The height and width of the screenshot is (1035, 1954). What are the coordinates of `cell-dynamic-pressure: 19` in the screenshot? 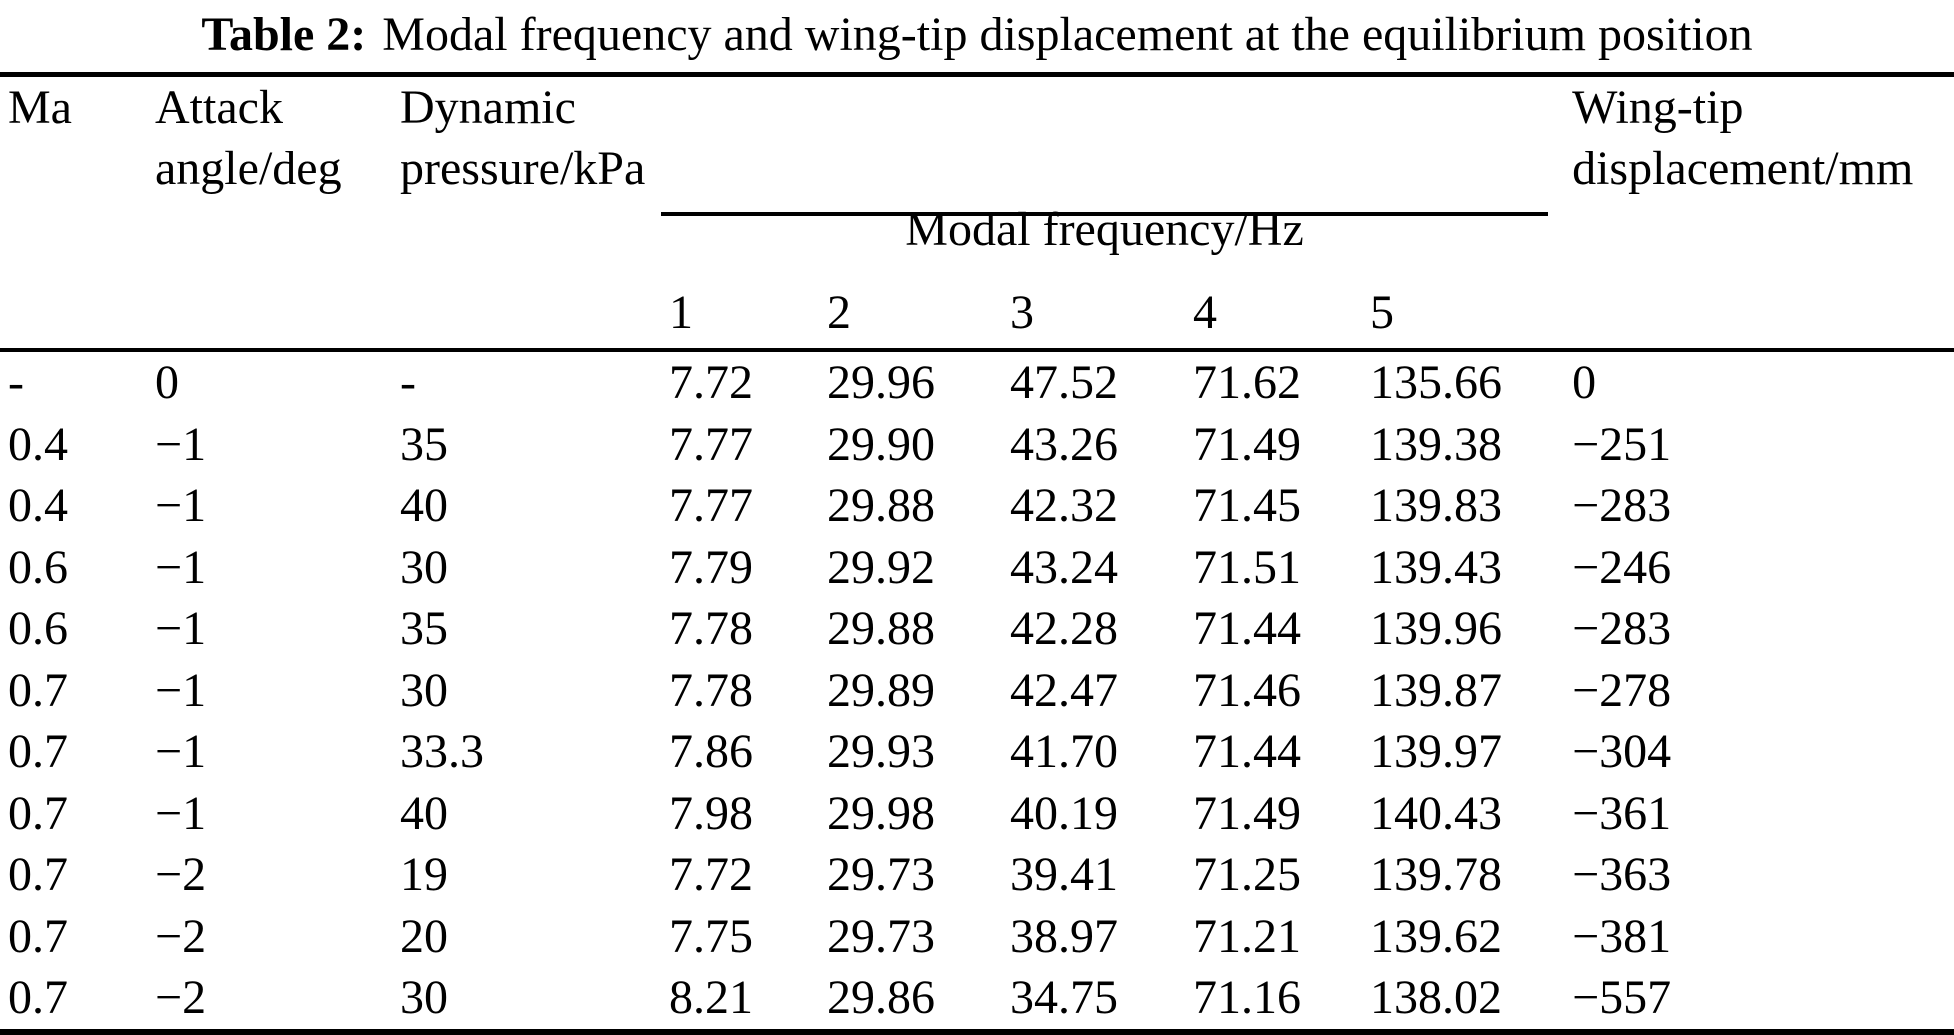 It's located at (424, 874).